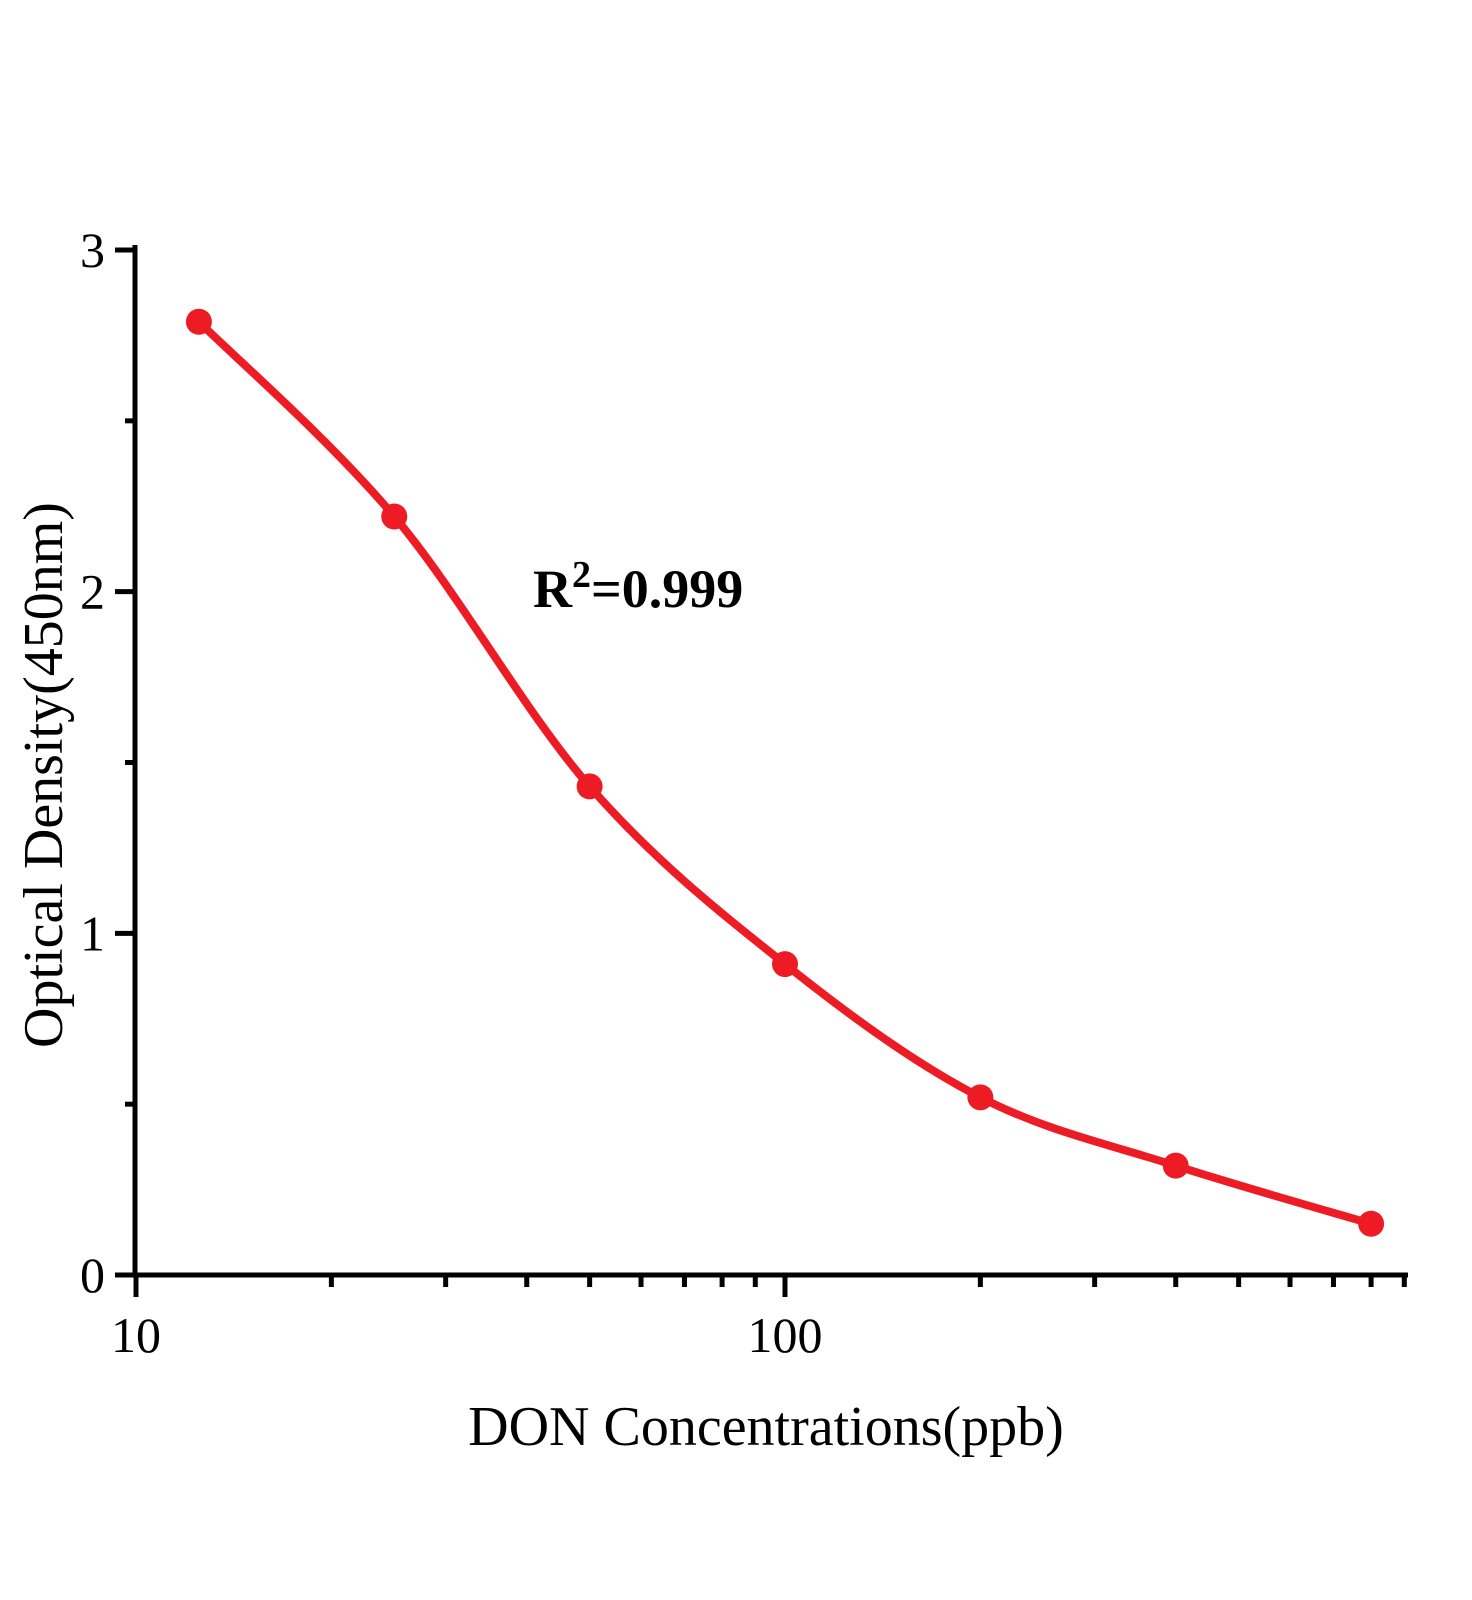 The width and height of the screenshot is (1472, 1600). I want to click on y-tick-label: 2, so click(92, 592).